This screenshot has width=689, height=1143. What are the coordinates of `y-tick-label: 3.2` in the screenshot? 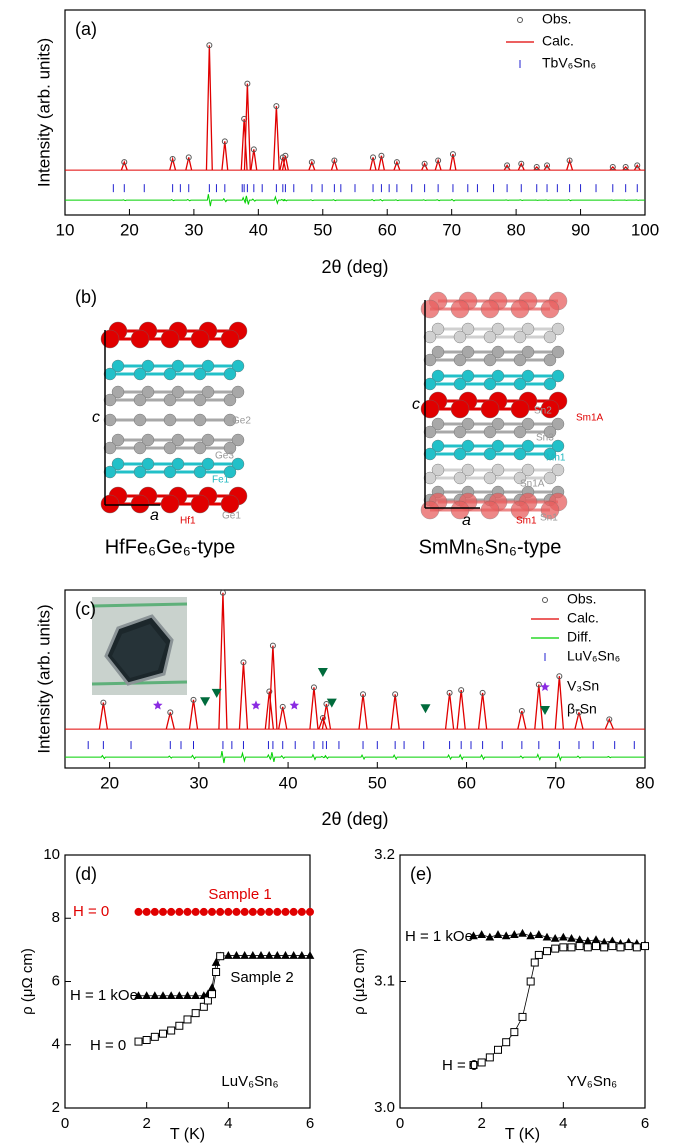 It's located at (384, 854).